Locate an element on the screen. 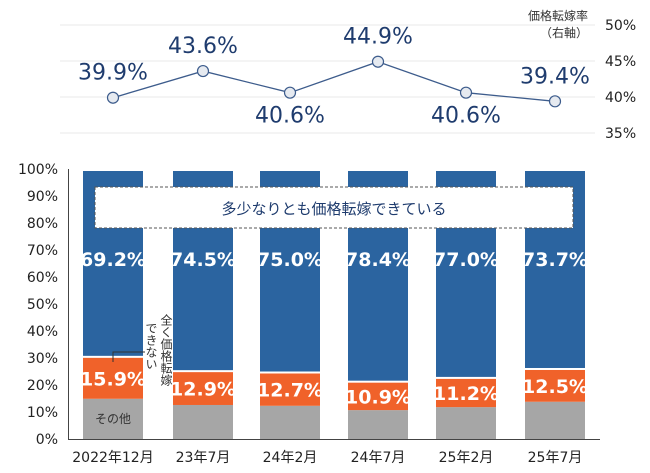 The image size is (650, 473). left-axis-tick: 0% is located at coordinates (47, 440).